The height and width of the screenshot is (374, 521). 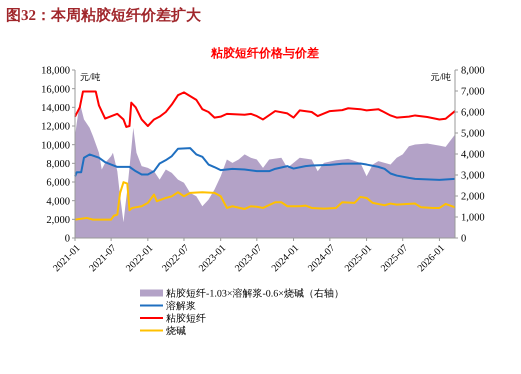 I want to click on y-tick-label: 4,000, so click(x=58, y=202).